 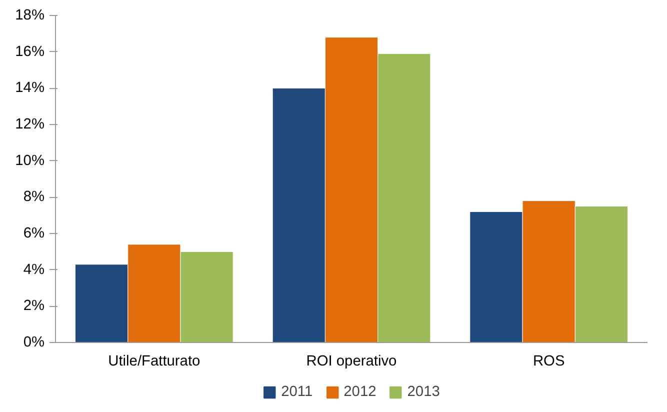 What do you see at coordinates (30, 16) in the screenshot?
I see `y-tick-label: 18%` at bounding box center [30, 16].